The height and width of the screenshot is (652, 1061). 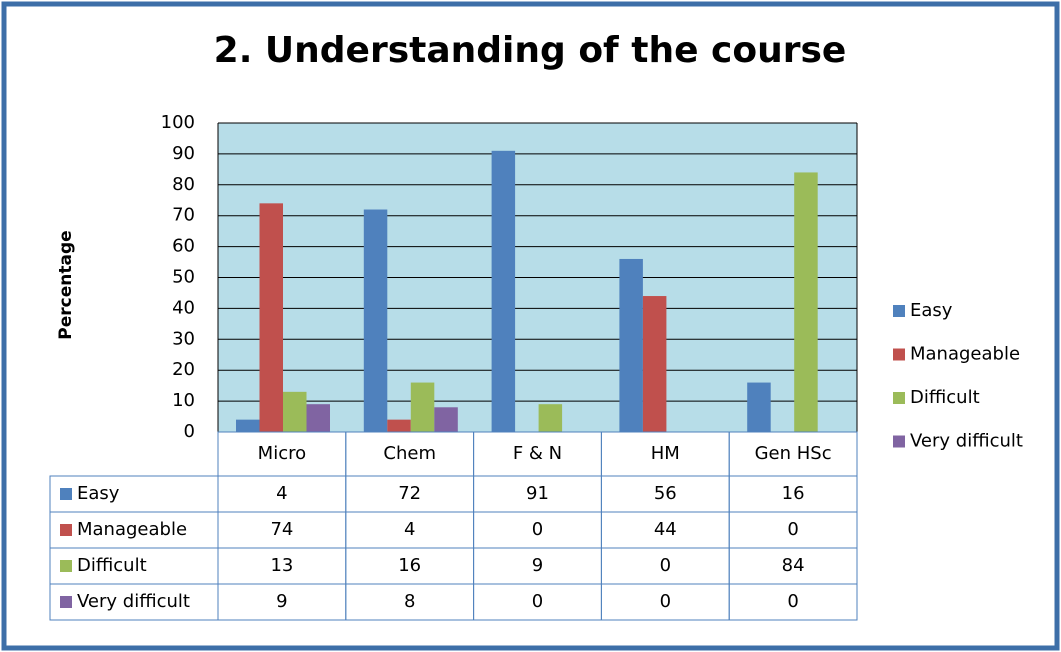 I want to click on y-tick-label: 50, so click(x=183, y=277).